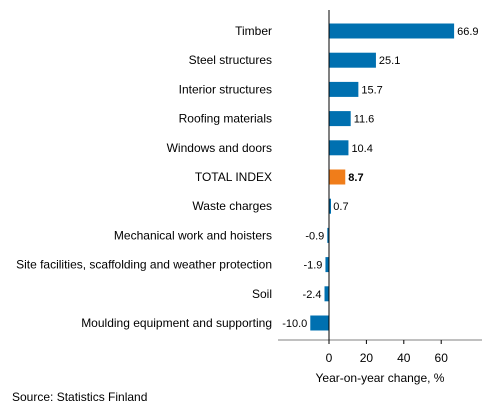 This screenshot has height=416, width=493. What do you see at coordinates (339, 148) in the screenshot?
I see `bar-windows-and-doors` at bounding box center [339, 148].